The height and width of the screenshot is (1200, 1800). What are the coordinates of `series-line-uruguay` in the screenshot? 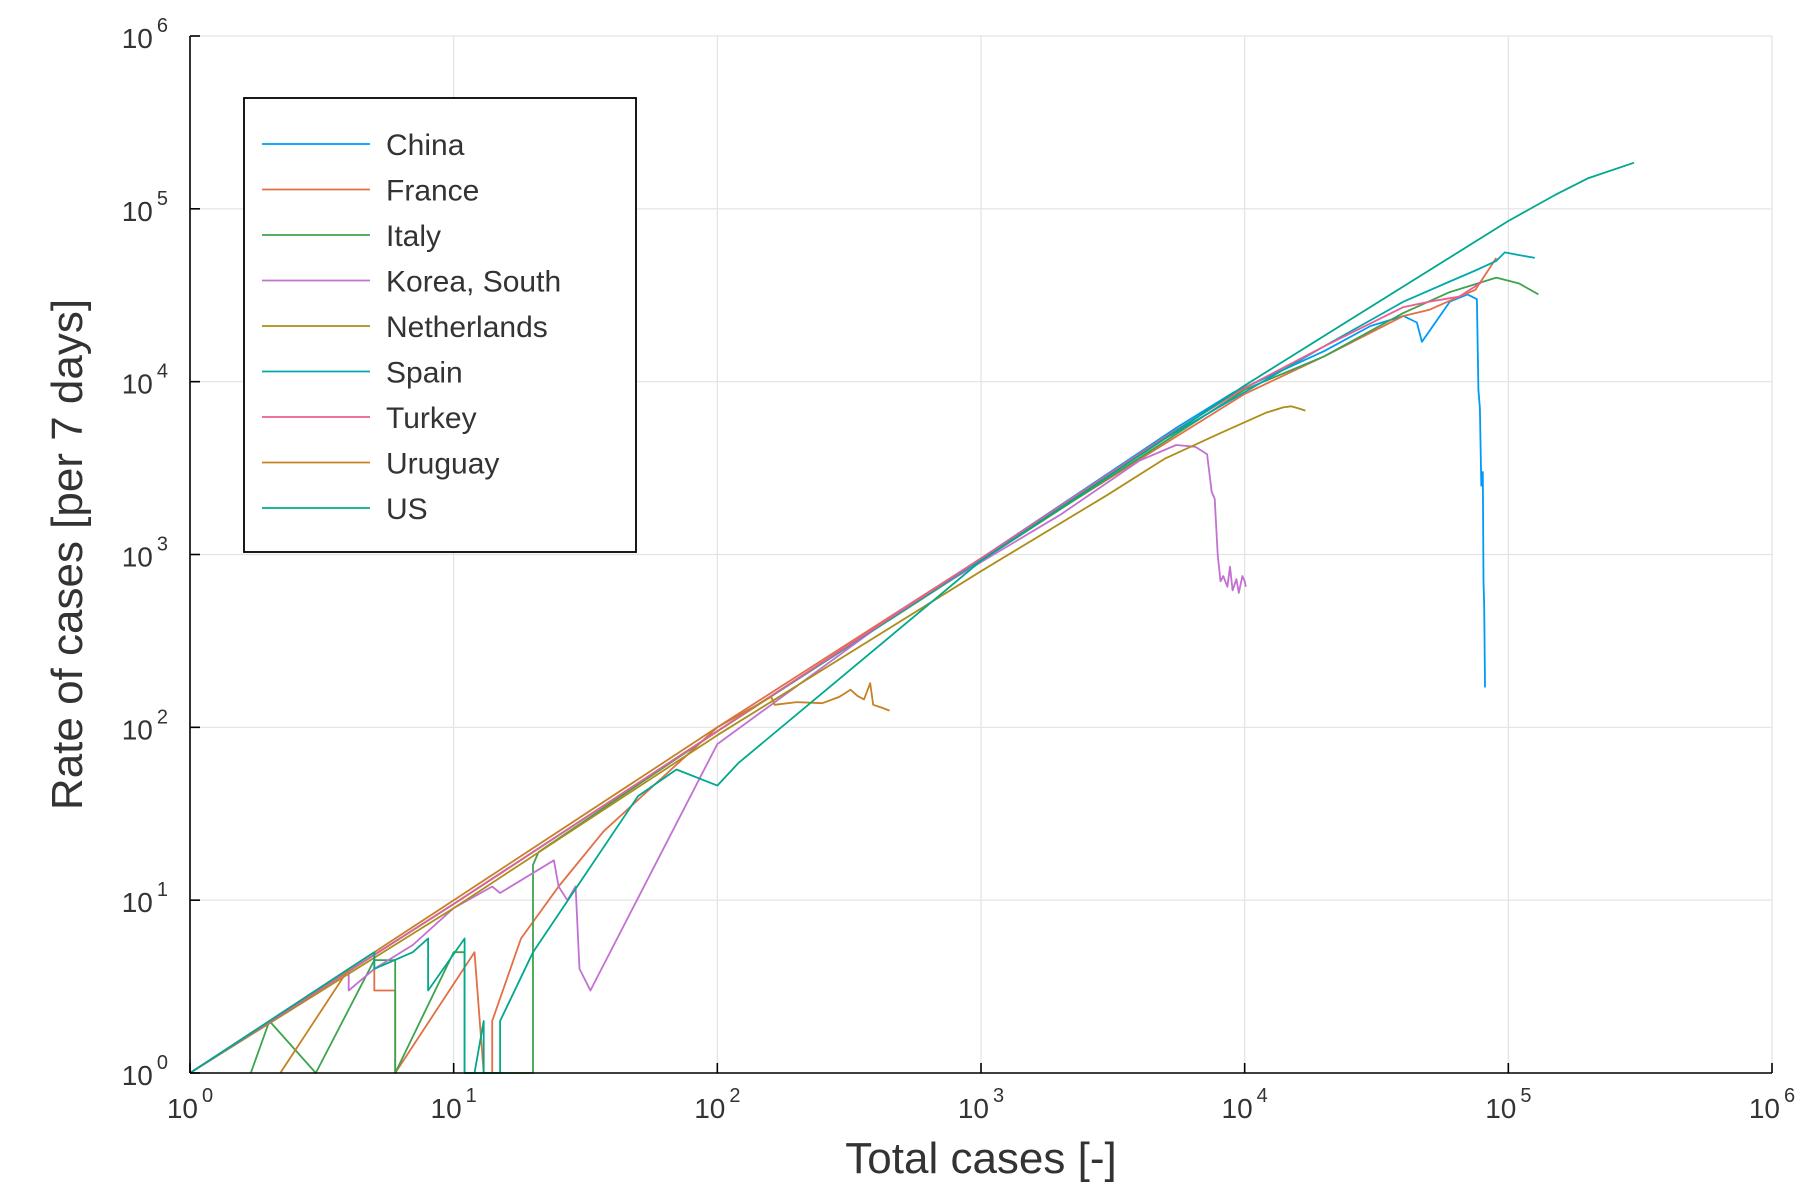 It's located at (584, 878).